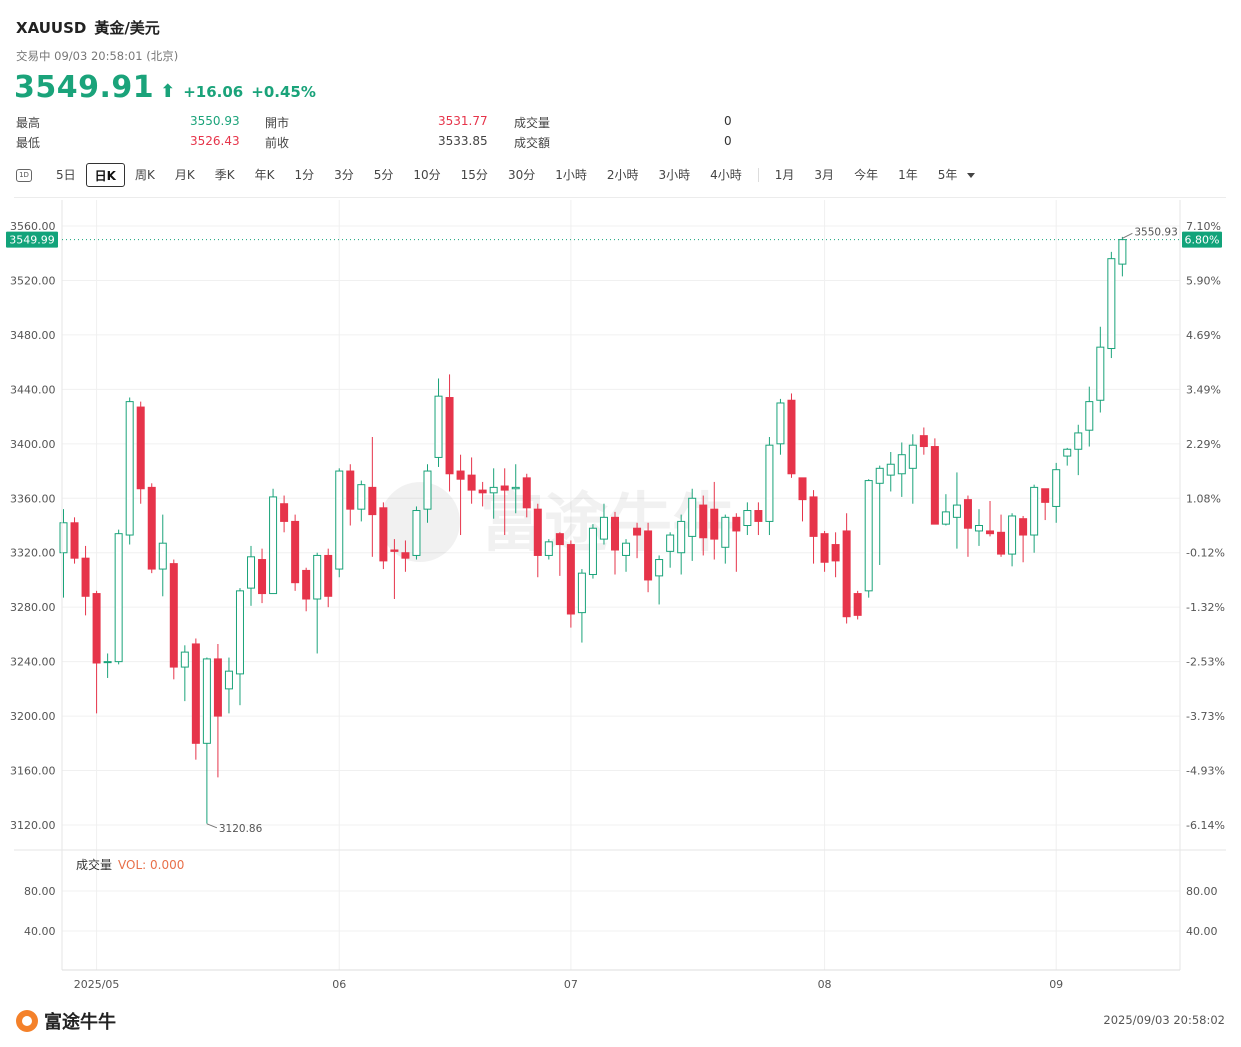 This screenshot has height=1047, width=1241. What do you see at coordinates (1205, 825) in the screenshot?
I see `pct-tick-label: -6.14%` at bounding box center [1205, 825].